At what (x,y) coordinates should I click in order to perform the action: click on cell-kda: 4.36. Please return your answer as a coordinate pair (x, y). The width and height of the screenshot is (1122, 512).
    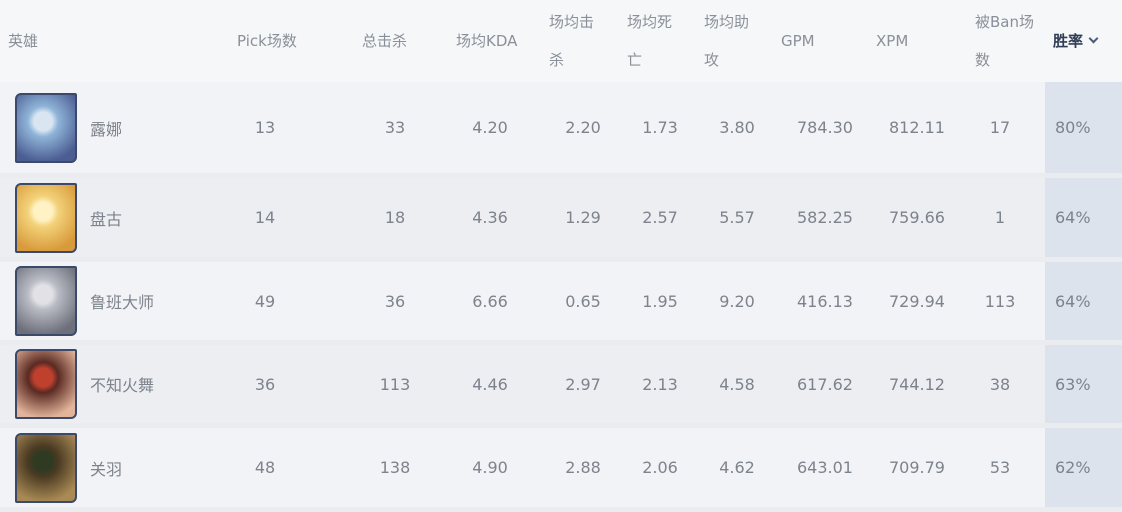
    Looking at the image, I should click on (490, 217).